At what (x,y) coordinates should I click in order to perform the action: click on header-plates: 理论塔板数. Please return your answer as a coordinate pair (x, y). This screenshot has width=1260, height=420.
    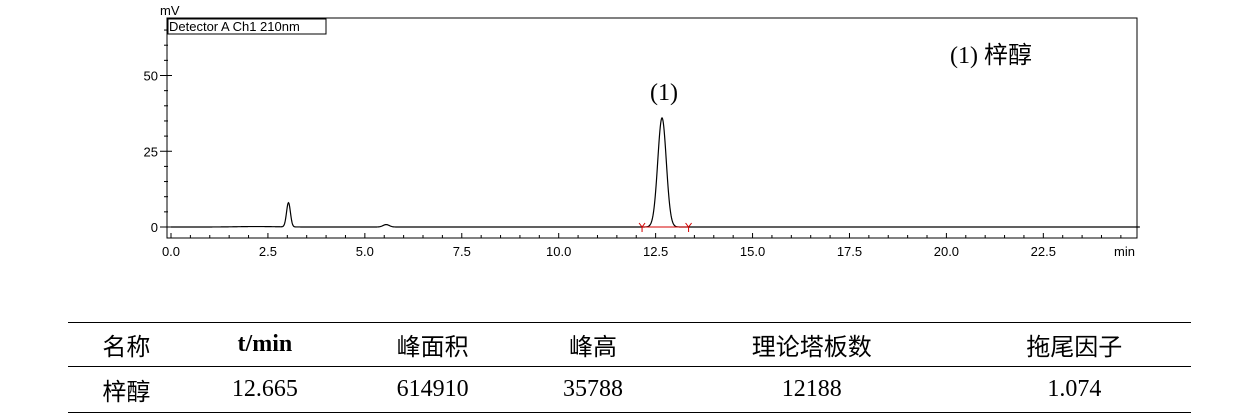
    Looking at the image, I should click on (811, 344).